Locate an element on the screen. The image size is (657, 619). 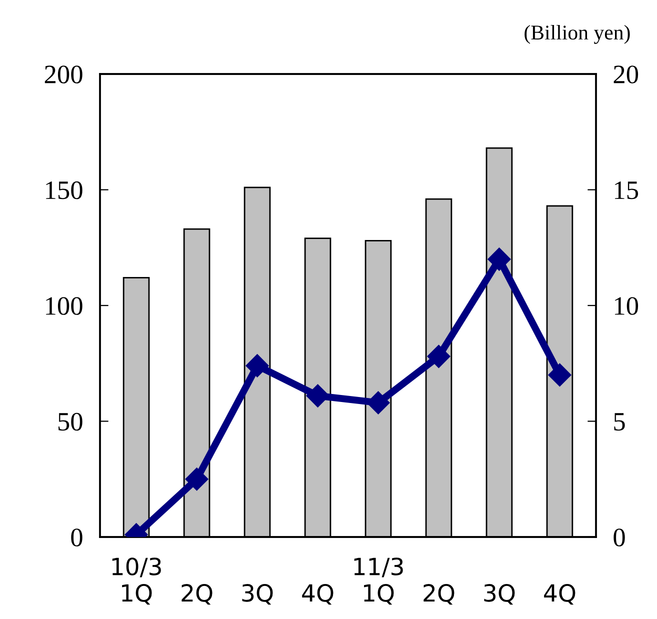
y2-tick-label: 0 is located at coordinates (619, 537).